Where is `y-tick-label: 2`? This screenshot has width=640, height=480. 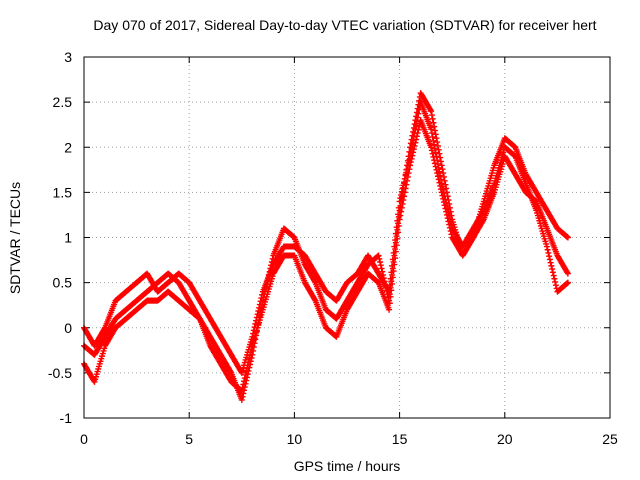 y-tick-label: 2 is located at coordinates (68, 147).